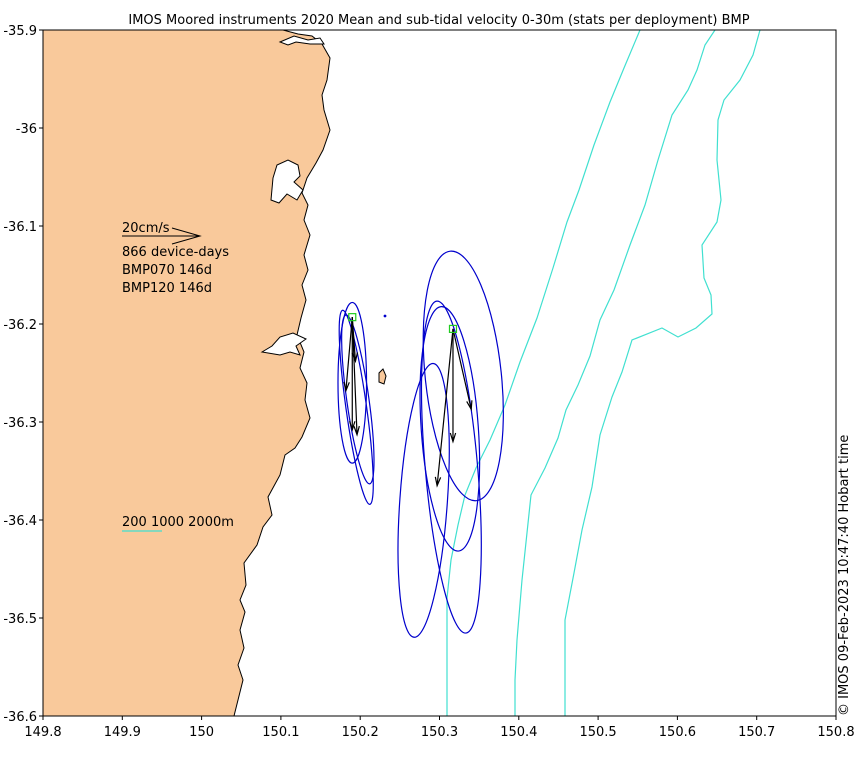  What do you see at coordinates (178, 522) in the screenshot?
I see `isobath-legend-label: 200 1000 2000m` at bounding box center [178, 522].